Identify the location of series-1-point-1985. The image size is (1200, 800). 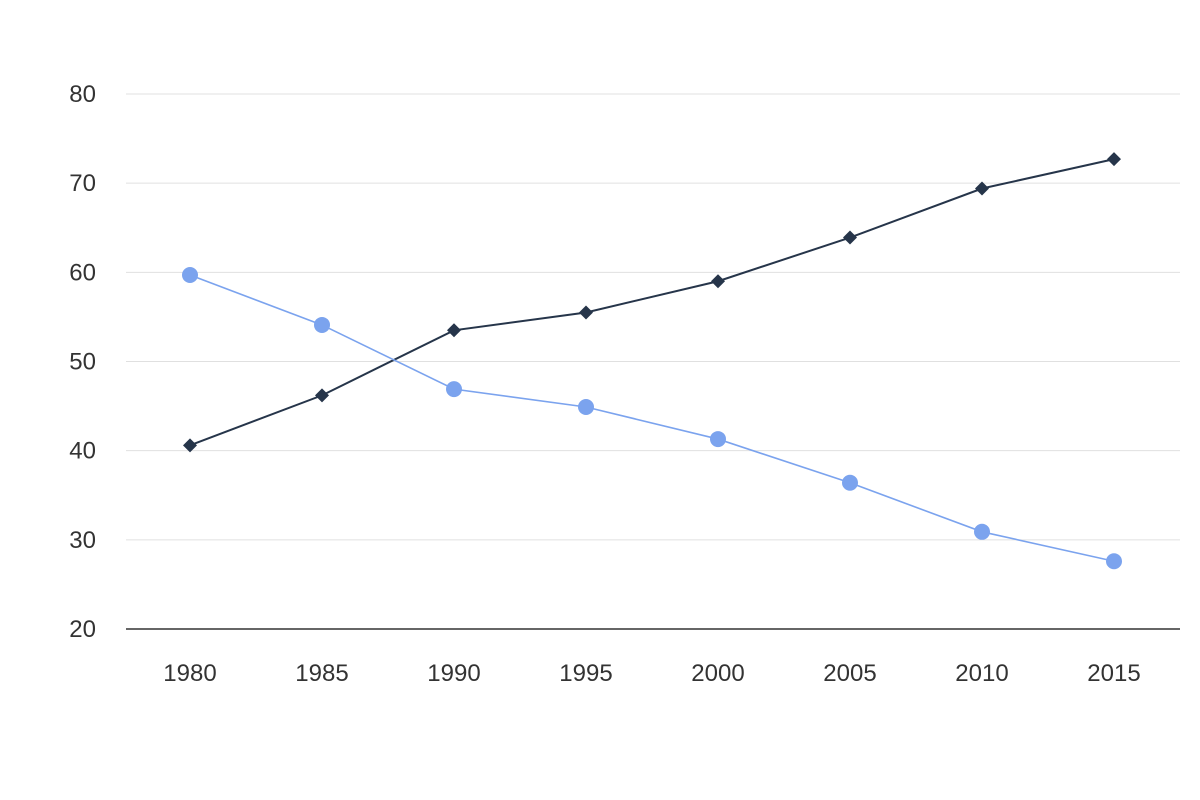
(322, 395).